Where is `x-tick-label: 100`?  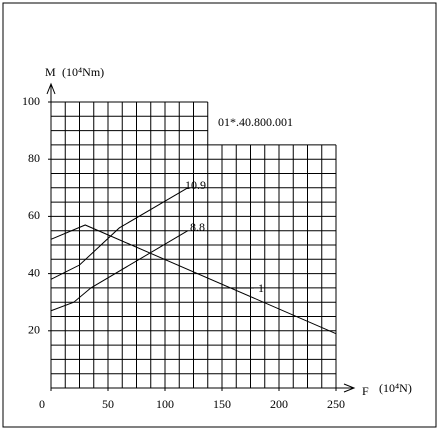
x-tick-label: 100 is located at coordinates (165, 404).